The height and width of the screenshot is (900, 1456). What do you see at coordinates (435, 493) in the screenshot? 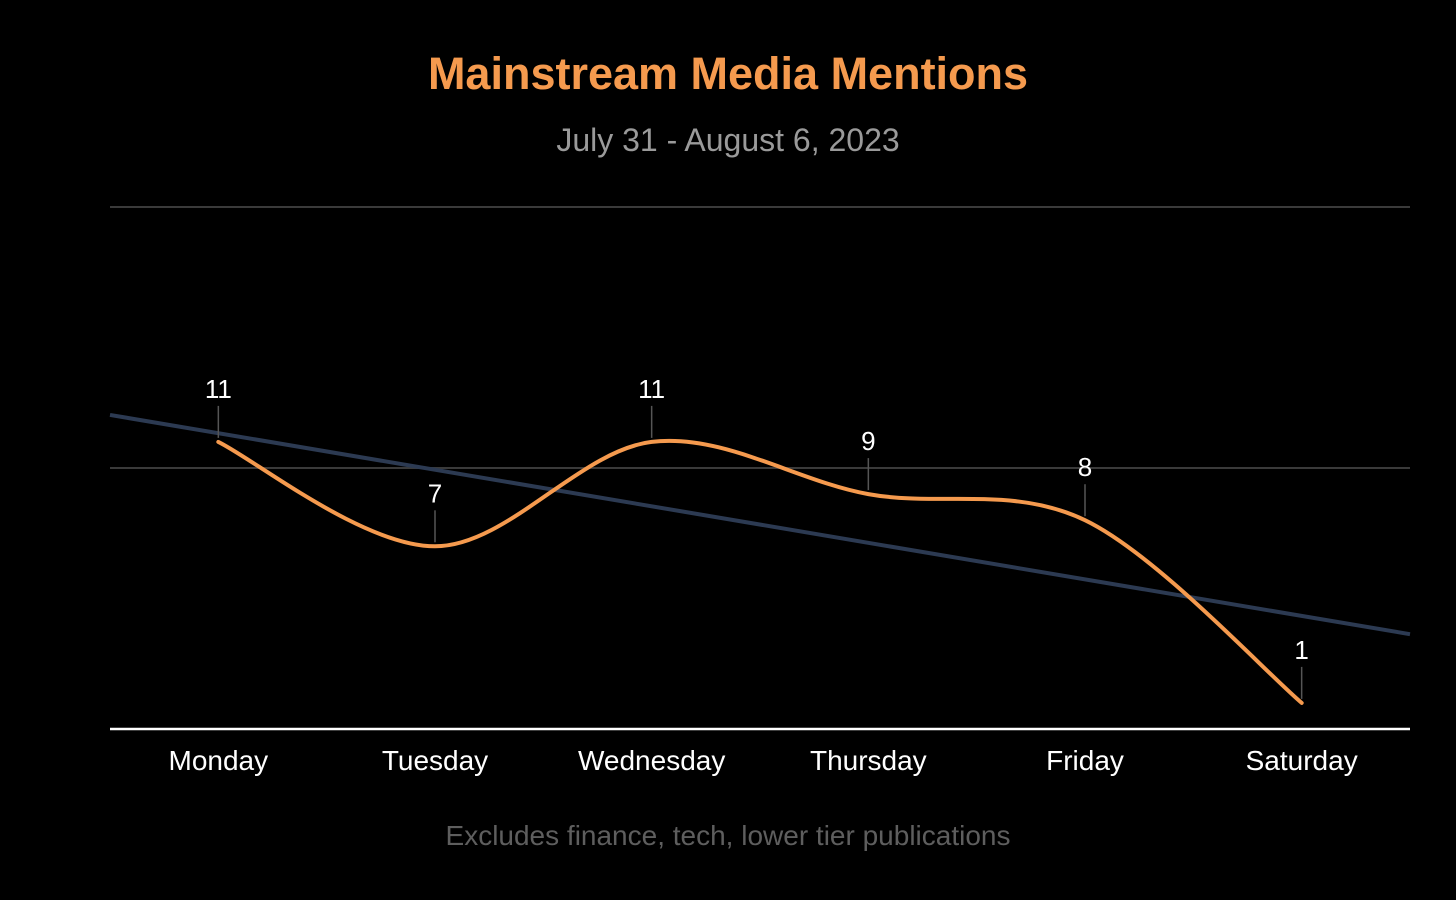
I see `data-label: 7` at bounding box center [435, 493].